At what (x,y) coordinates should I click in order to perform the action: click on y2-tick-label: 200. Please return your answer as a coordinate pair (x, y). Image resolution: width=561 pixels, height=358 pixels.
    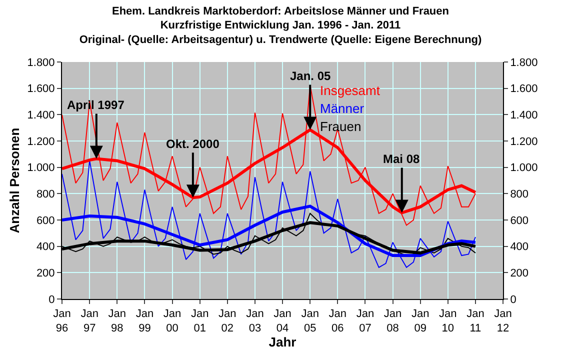
    Looking at the image, I should click on (519, 274).